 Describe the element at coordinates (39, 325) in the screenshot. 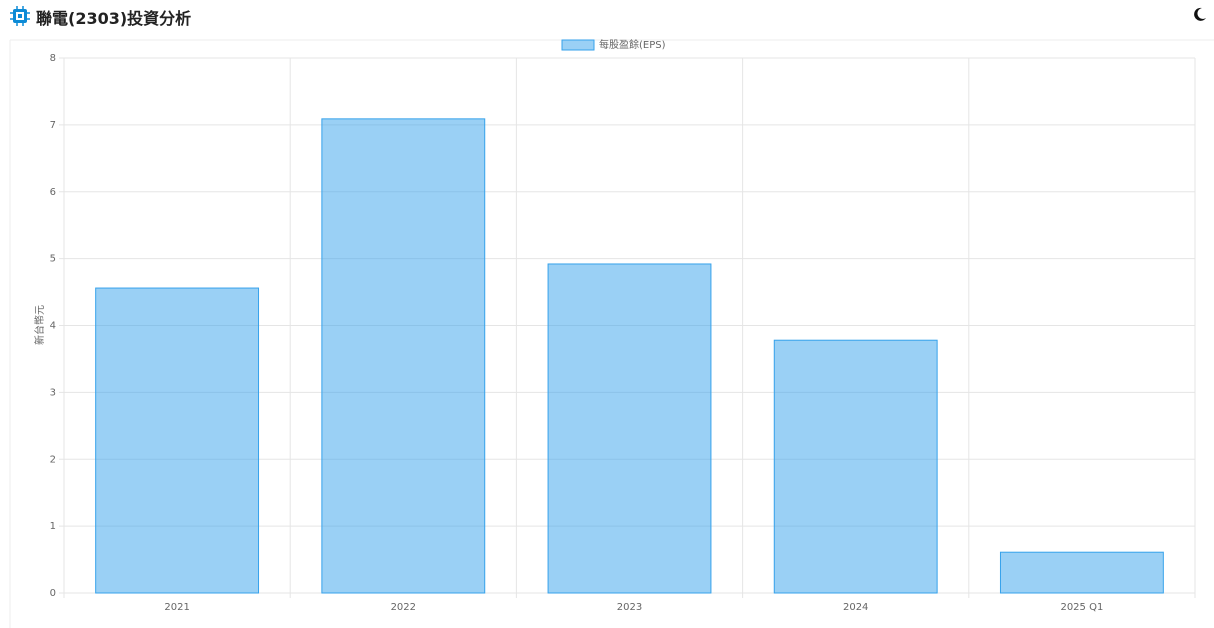

I see `y-axis-label: 新台幣元` at that location.